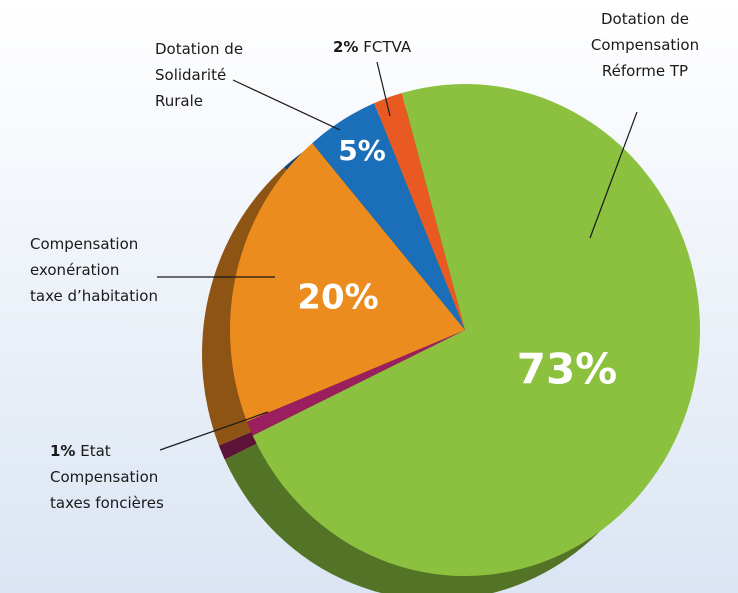 Image resolution: width=738 pixels, height=593 pixels. What do you see at coordinates (199, 75) in the screenshot?
I see `slice-name: Dotation de Solidarité Rurale` at bounding box center [199, 75].